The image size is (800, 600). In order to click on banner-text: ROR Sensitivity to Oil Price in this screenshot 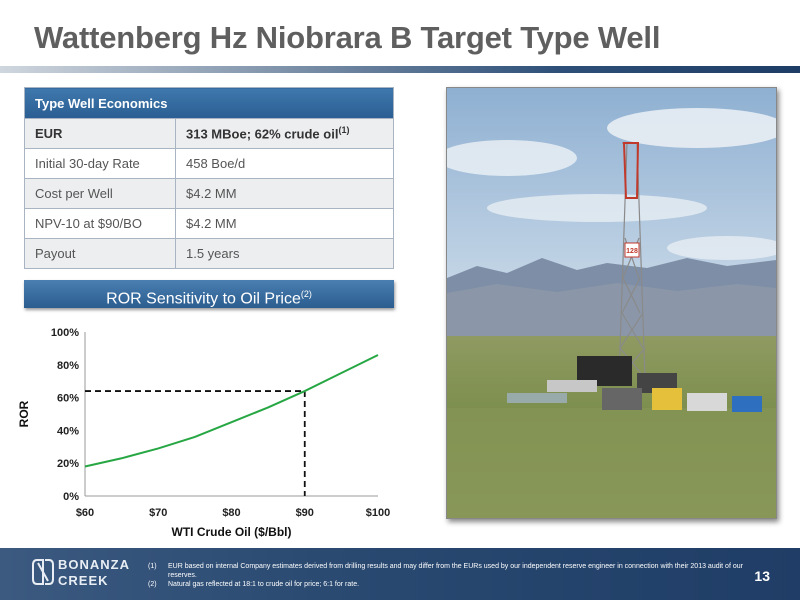, I will do `click(203, 299)`.